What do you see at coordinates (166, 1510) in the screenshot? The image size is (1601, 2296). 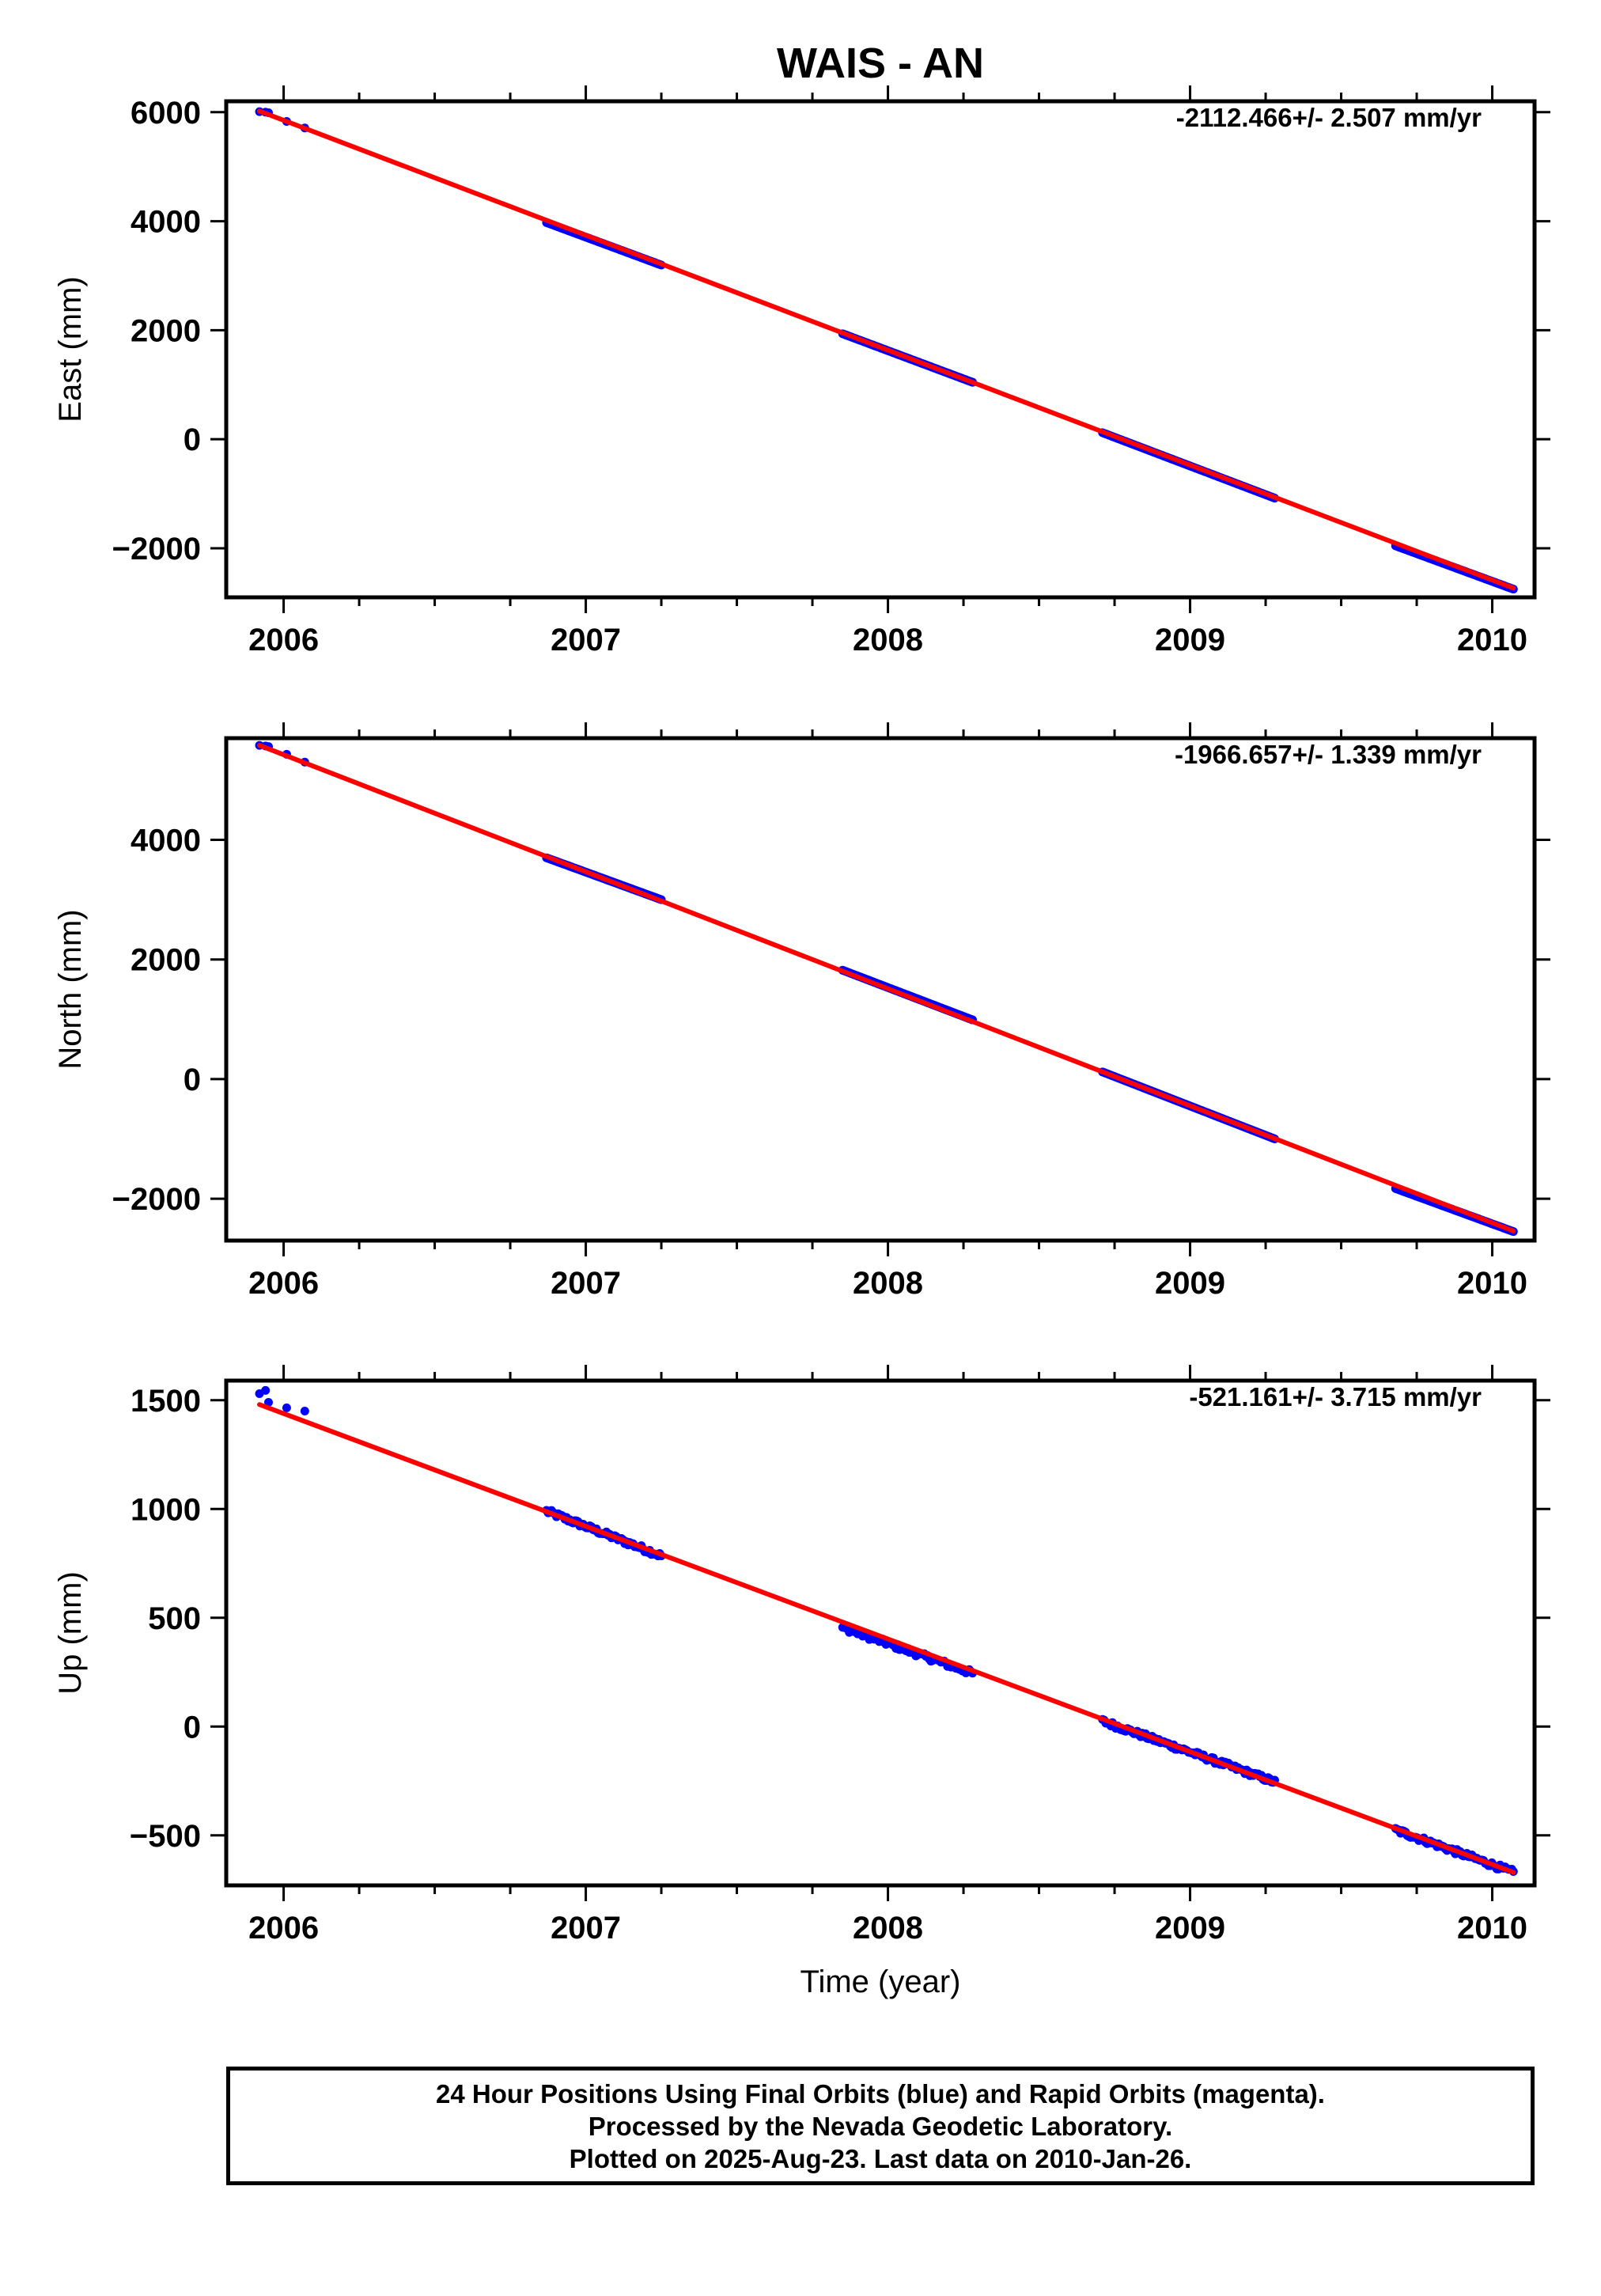 I see `y-tick-label: 1000` at bounding box center [166, 1510].